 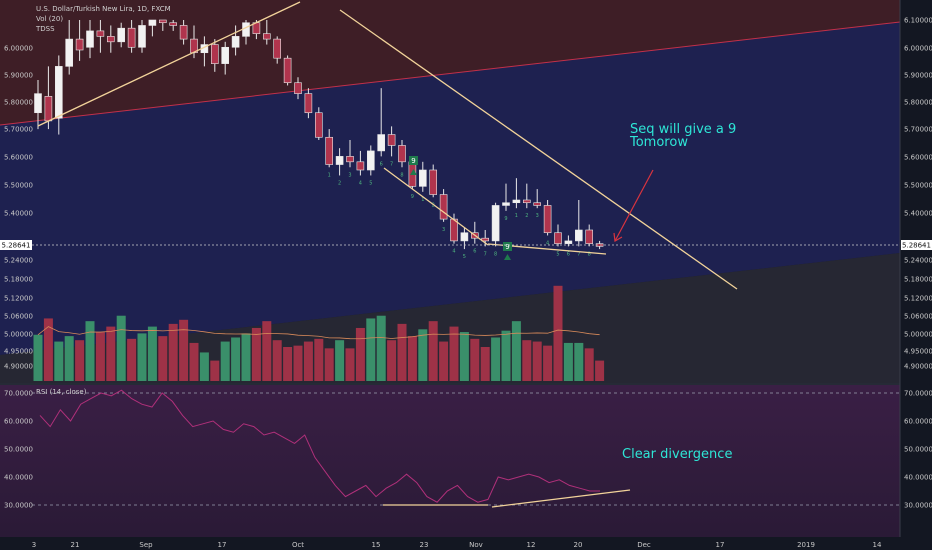 I want to click on price-tick-label-left: 5.24000, so click(x=18, y=261).